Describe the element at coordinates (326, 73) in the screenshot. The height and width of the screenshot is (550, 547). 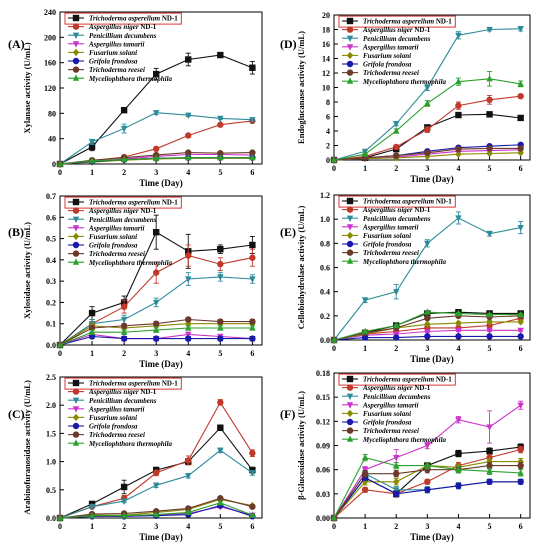
I see `y-tick-label: 12` at that location.